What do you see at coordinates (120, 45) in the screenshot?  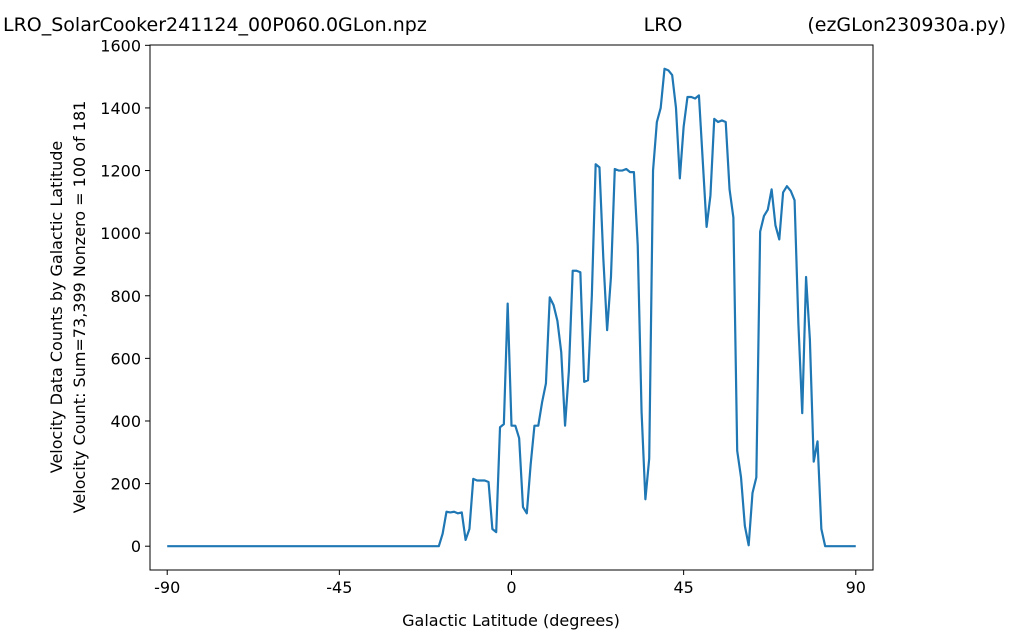 I see `y-tick-label: 1600` at bounding box center [120, 45].